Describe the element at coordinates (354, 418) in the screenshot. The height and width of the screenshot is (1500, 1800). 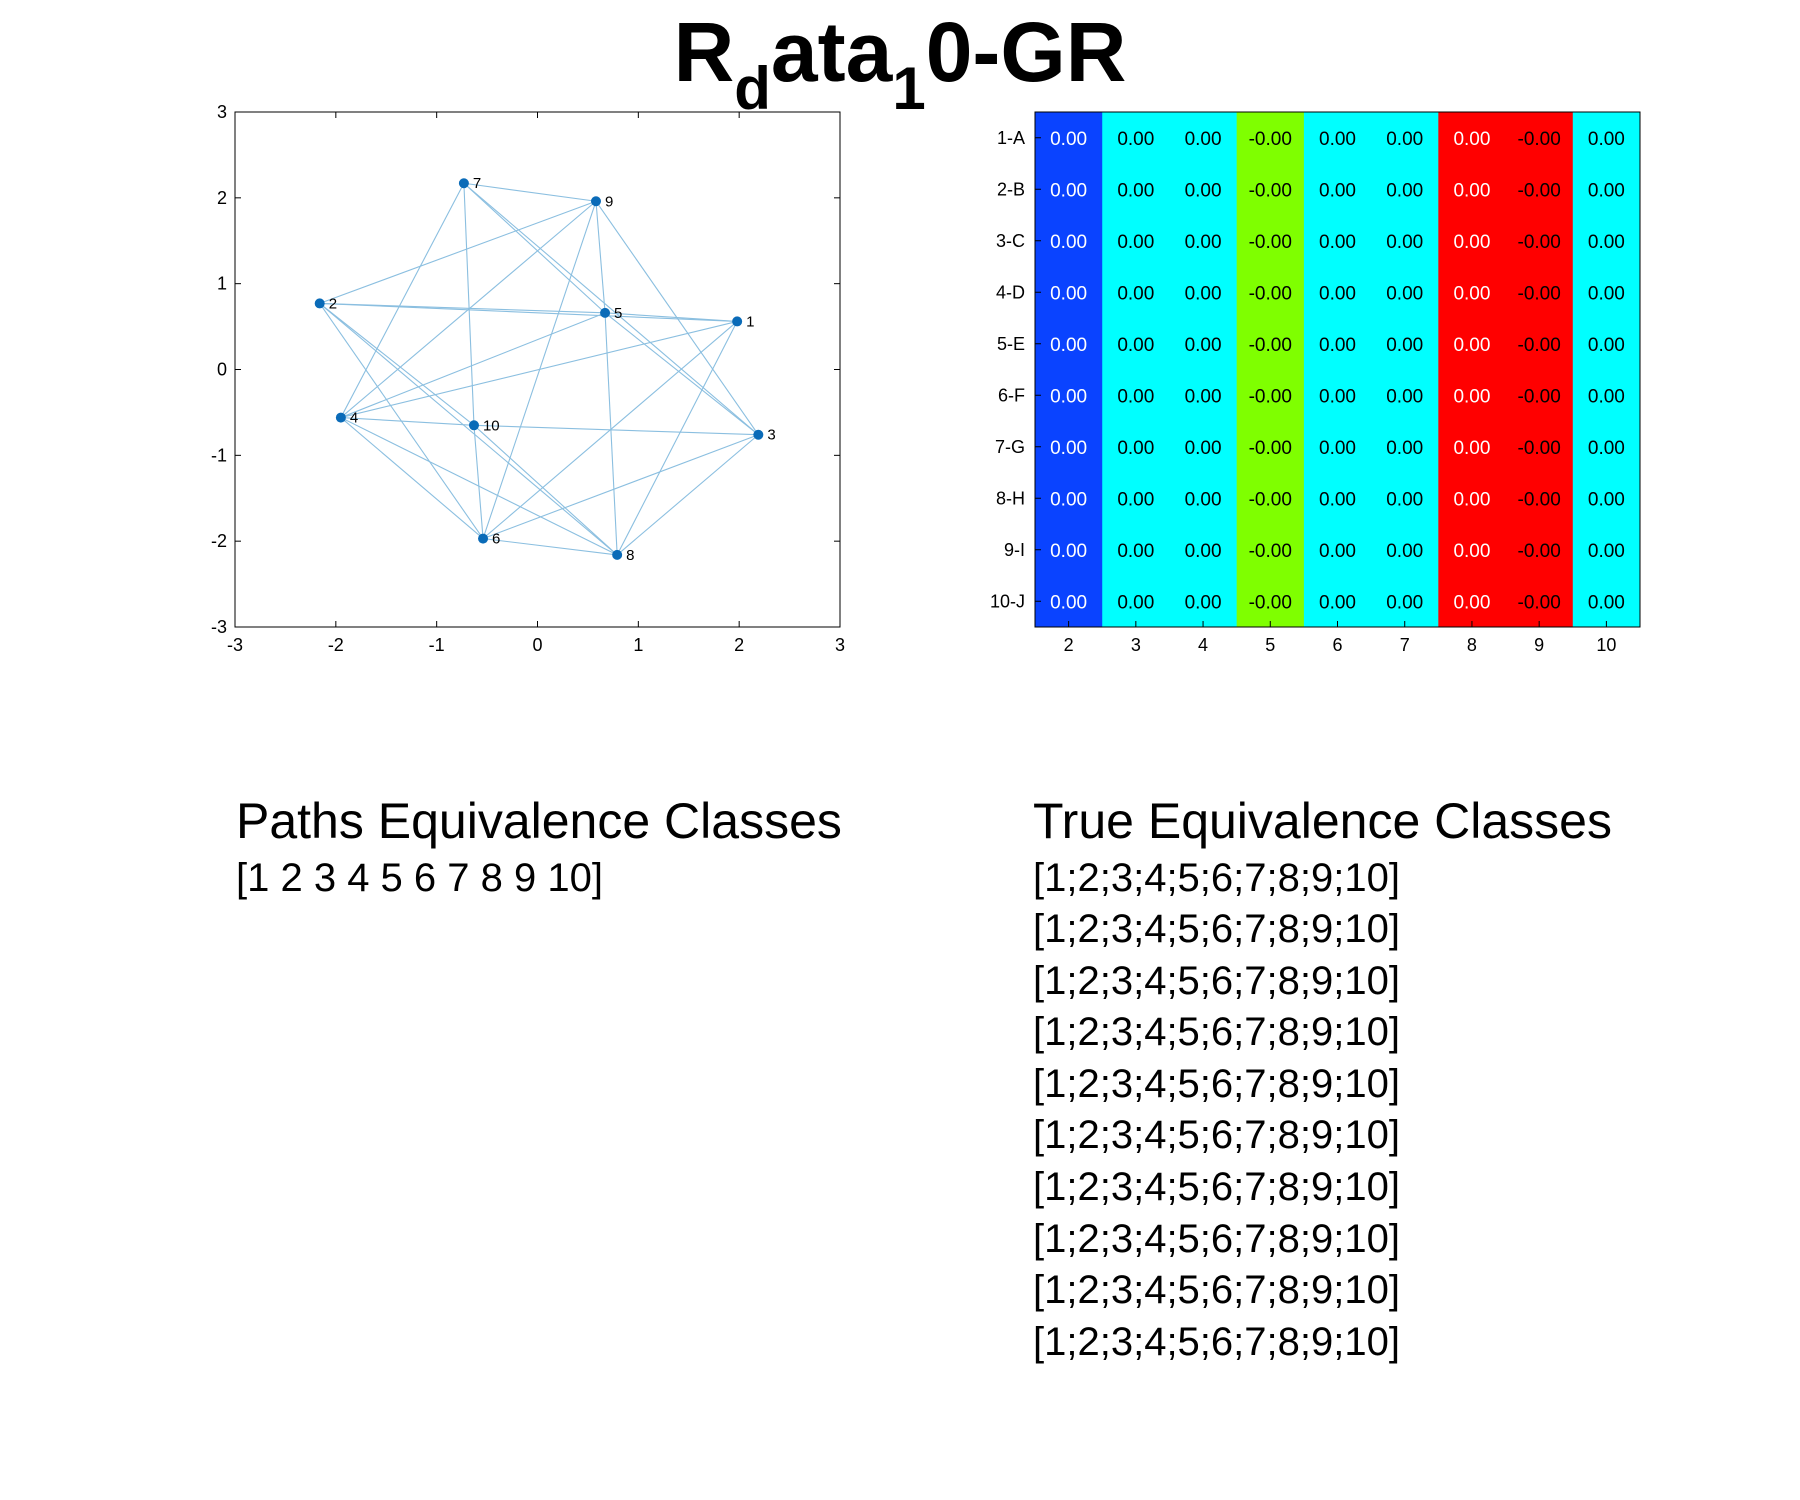
I see `graph-node-label: 4` at that location.